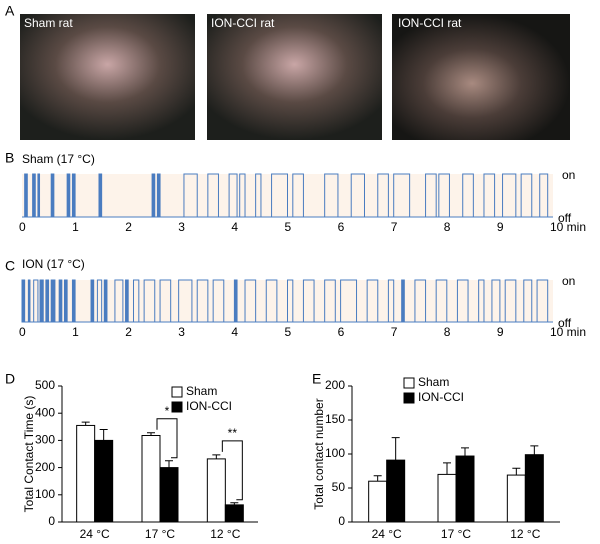 The image size is (600, 544). Describe the element at coordinates (167, 438) in the screenshot. I see `significance-bracket` at that location.